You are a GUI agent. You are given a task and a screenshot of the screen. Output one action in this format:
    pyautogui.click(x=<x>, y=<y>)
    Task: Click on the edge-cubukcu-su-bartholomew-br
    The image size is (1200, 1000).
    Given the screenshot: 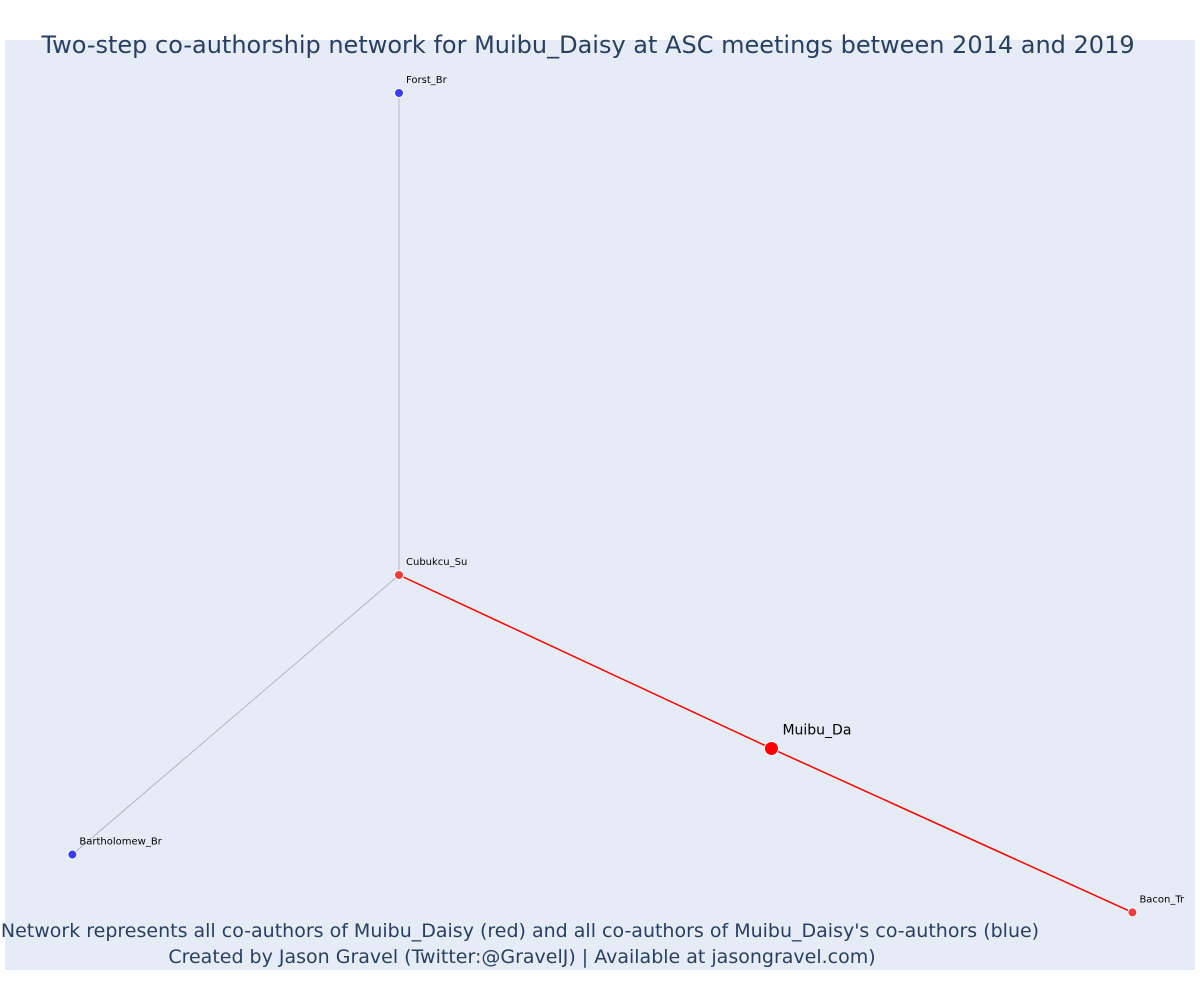 What is the action you would take?
    pyautogui.click(x=236, y=714)
    